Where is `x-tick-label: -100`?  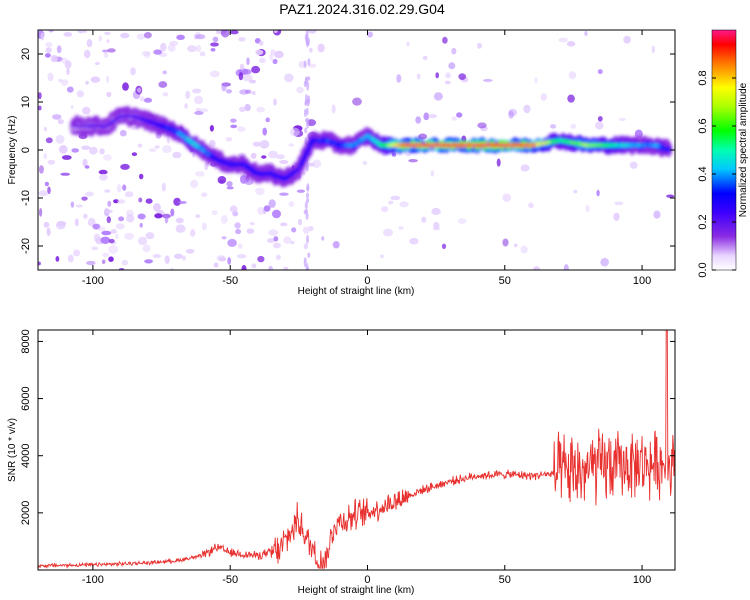
x-tick-label: -100 is located at coordinates (93, 281).